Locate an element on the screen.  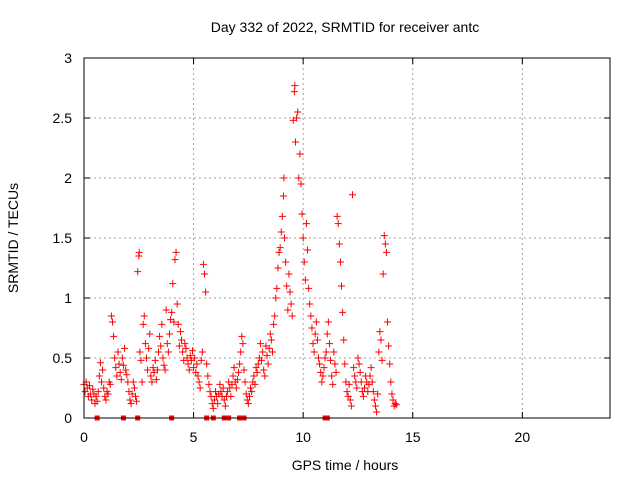
y-tick-label: 2.5 is located at coordinates (63, 118).